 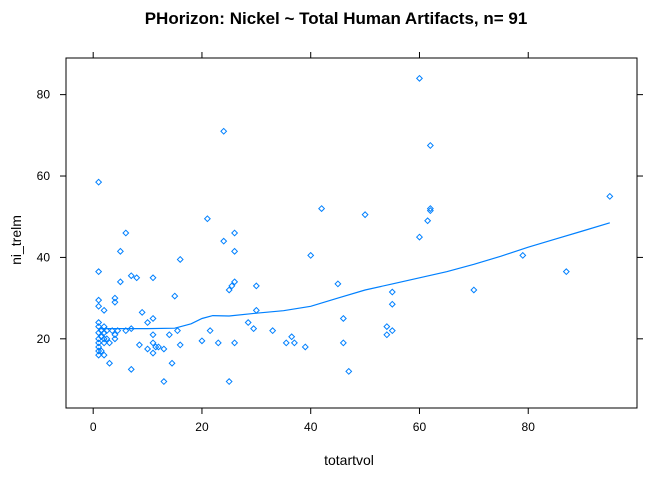 I want to click on x-tick-label: 40, so click(x=311, y=427).